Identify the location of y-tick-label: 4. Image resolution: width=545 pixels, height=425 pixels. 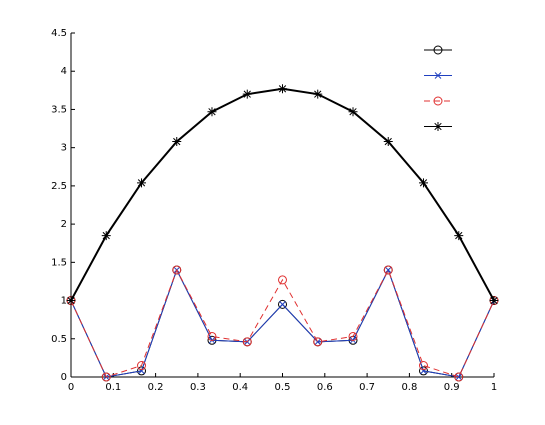
(64, 71).